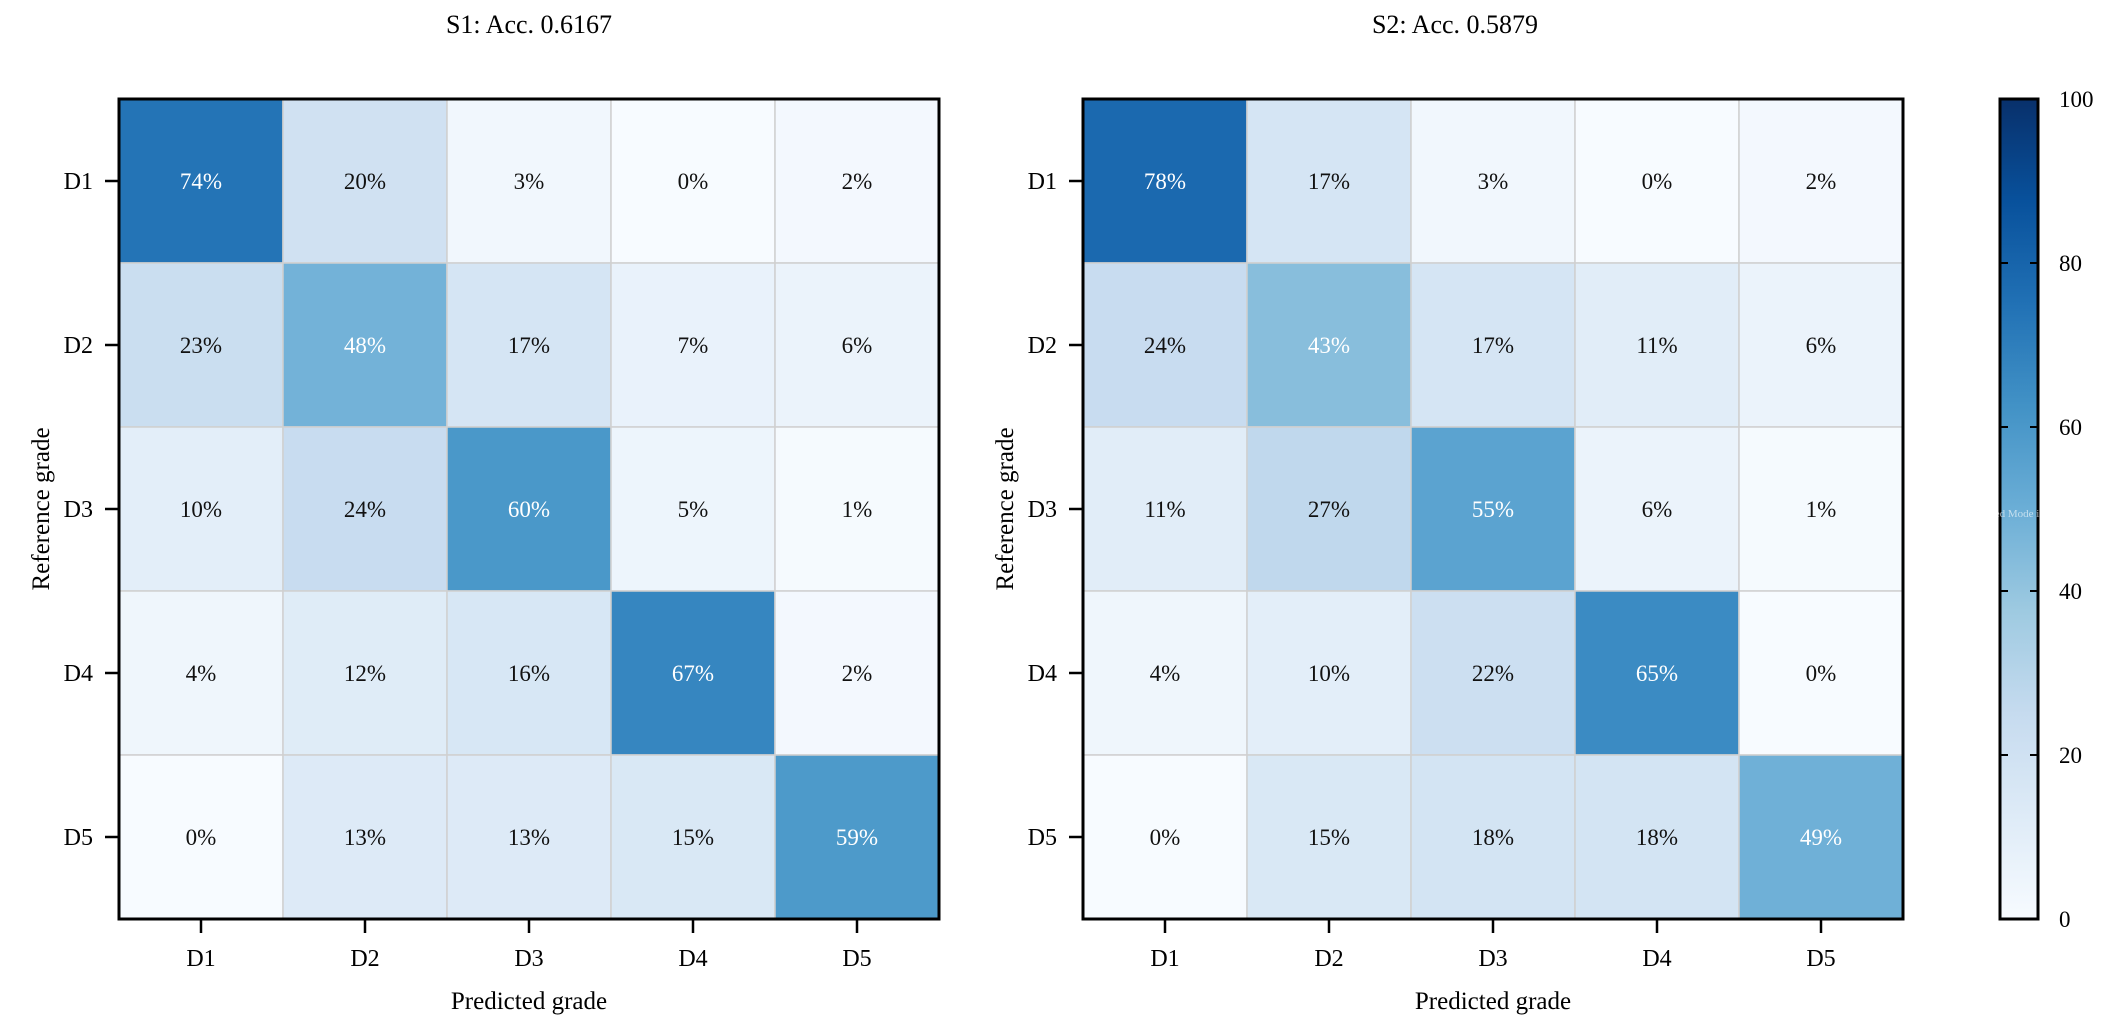 The width and height of the screenshot is (2127, 1027). What do you see at coordinates (2070, 263) in the screenshot?
I see `colorbar-tick-label: 80` at bounding box center [2070, 263].